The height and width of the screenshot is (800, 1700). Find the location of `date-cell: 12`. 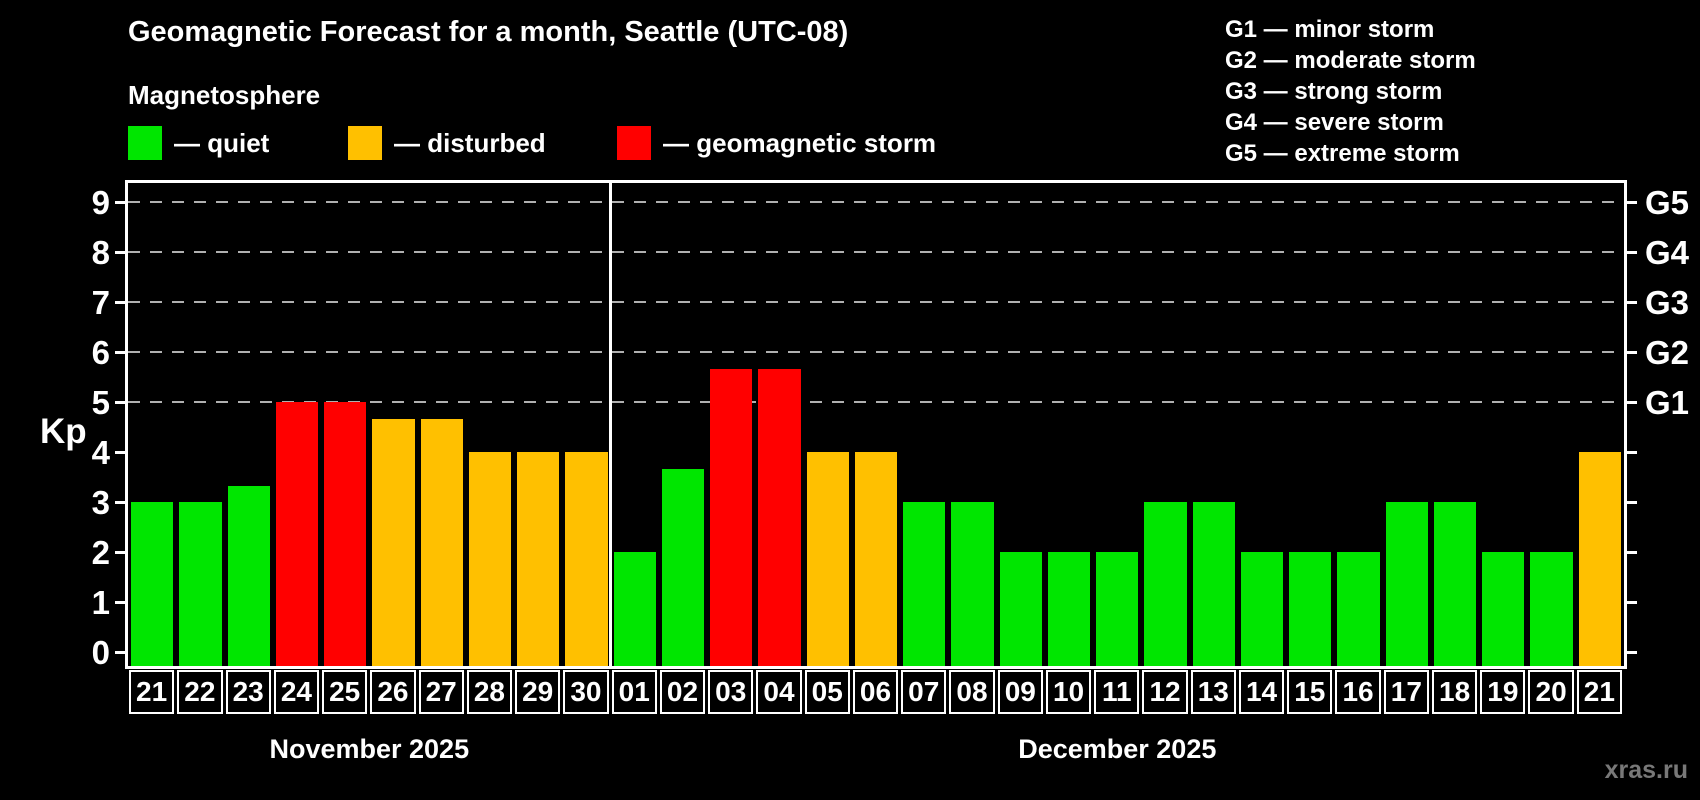

date-cell: 12 is located at coordinates (1165, 692).